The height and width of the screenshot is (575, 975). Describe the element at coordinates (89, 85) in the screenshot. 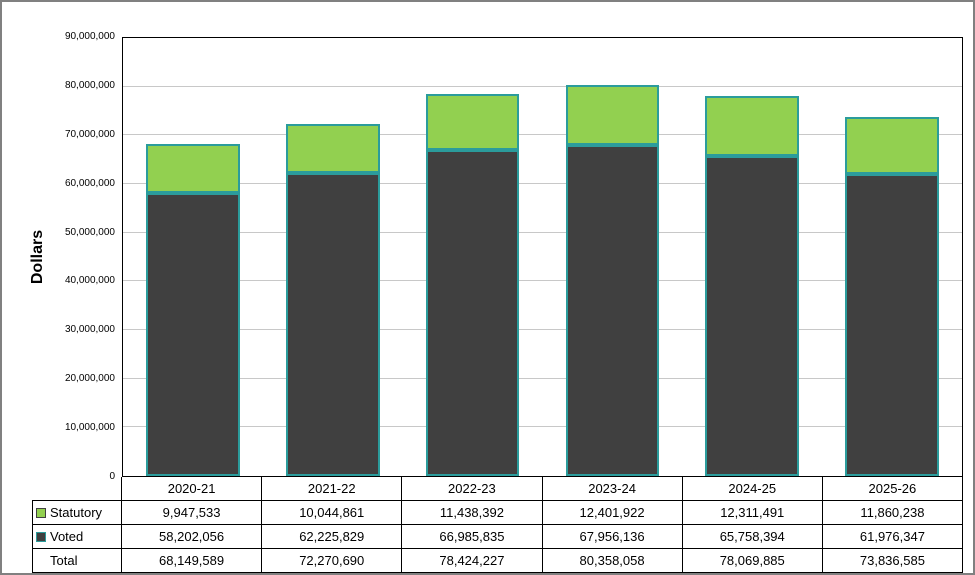

I see `y-tick-label: 80,000,000` at that location.